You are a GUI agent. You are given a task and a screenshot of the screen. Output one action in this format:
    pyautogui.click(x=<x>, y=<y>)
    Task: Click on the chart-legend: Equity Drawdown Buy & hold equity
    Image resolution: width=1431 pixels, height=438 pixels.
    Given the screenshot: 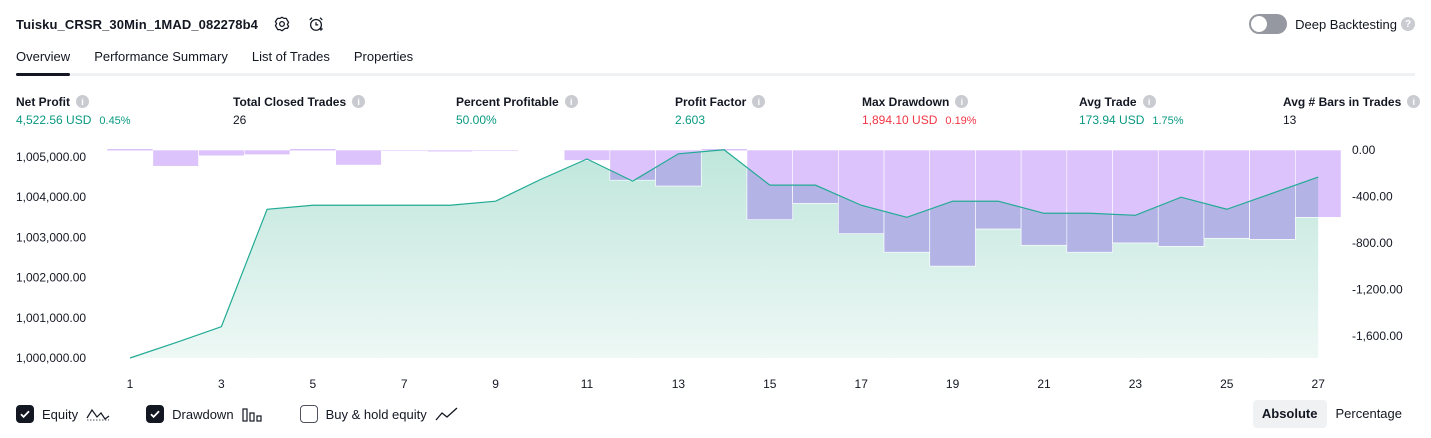 What is the action you would take?
    pyautogui.click(x=255, y=414)
    